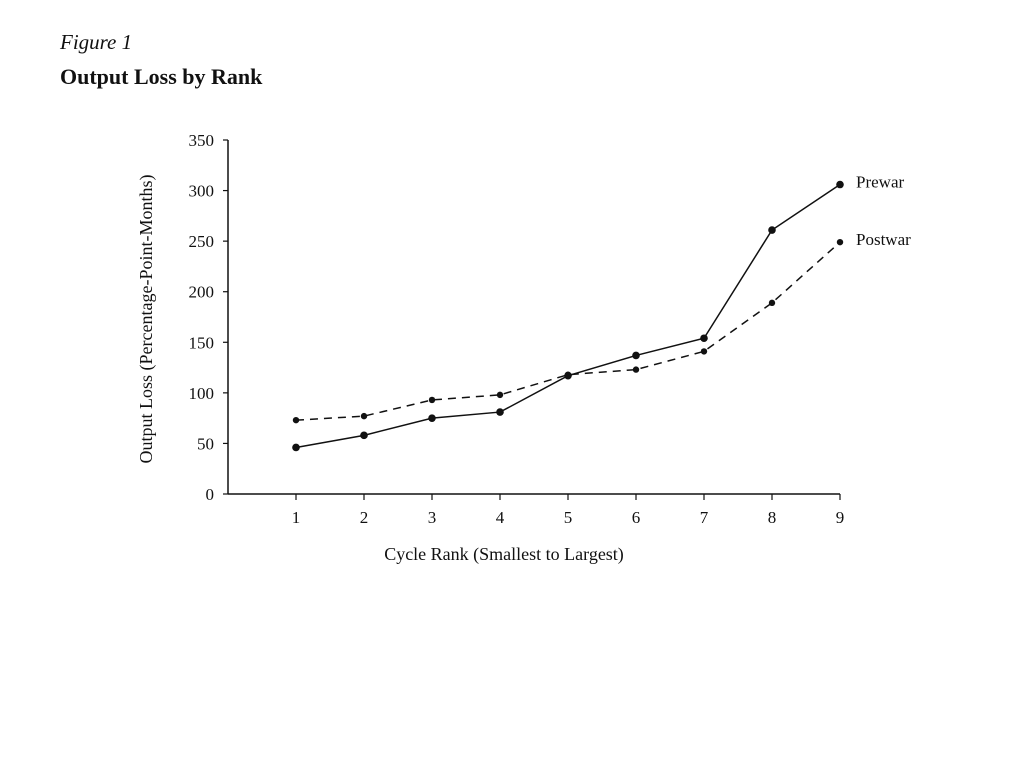 The image size is (1024, 768). I want to click on y-tick-label: 250, so click(202, 241).